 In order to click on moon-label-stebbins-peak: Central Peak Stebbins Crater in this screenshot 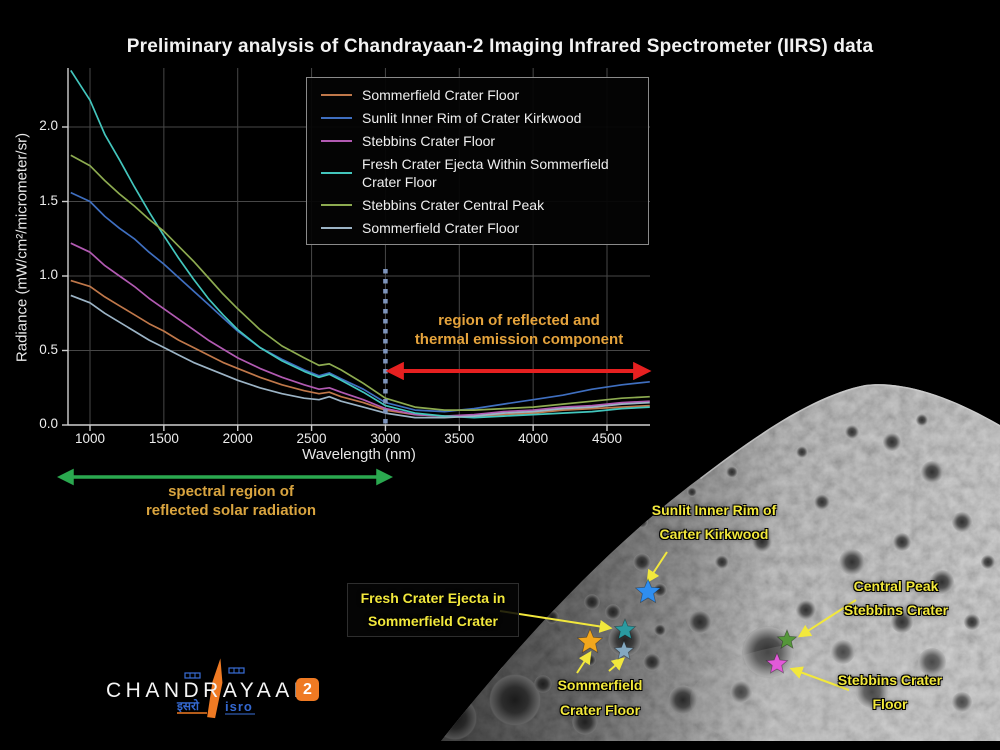, I will do `click(896, 598)`.